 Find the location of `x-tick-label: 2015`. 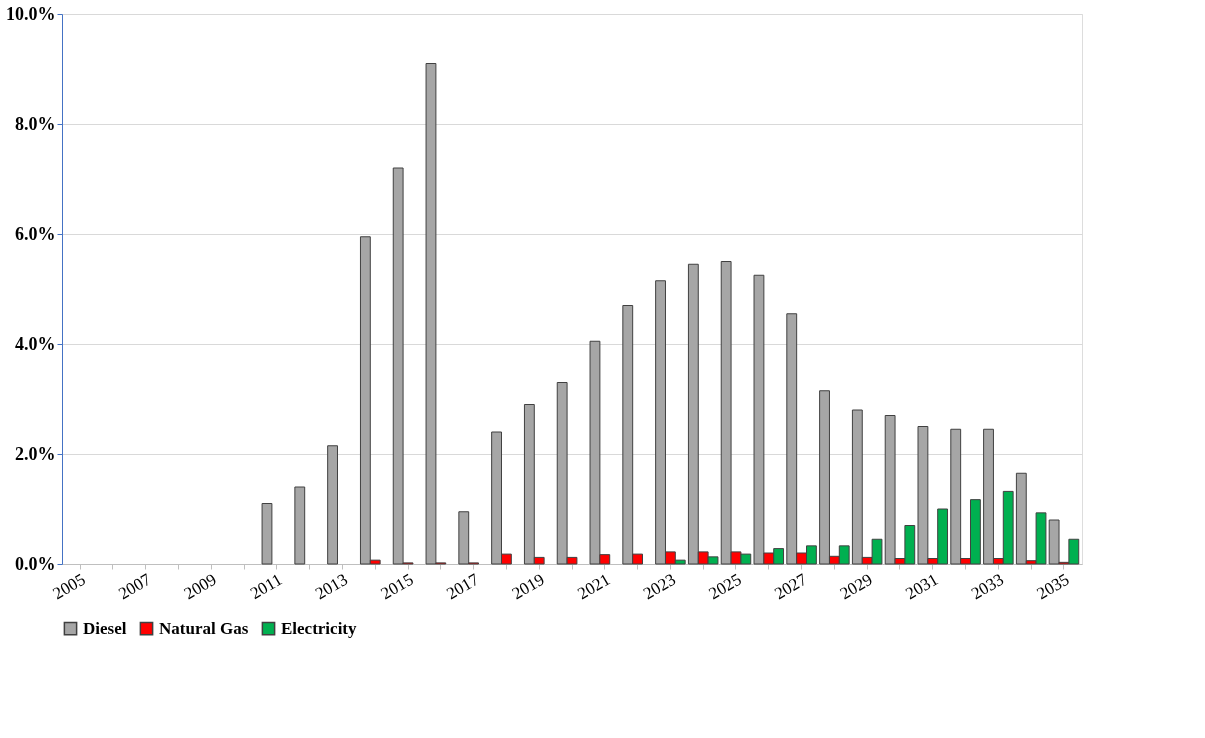

x-tick-label: 2015 is located at coordinates (397, 586).